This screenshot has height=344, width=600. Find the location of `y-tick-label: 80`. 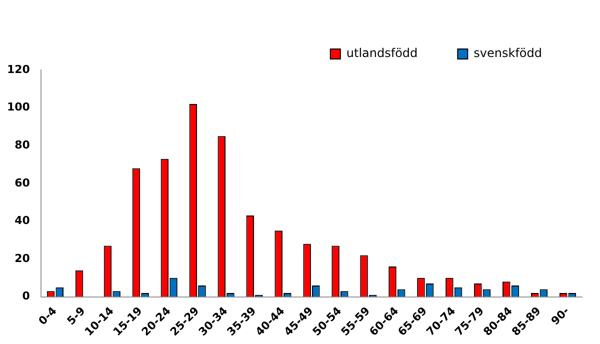

y-tick-label: 80 is located at coordinates (22, 145).